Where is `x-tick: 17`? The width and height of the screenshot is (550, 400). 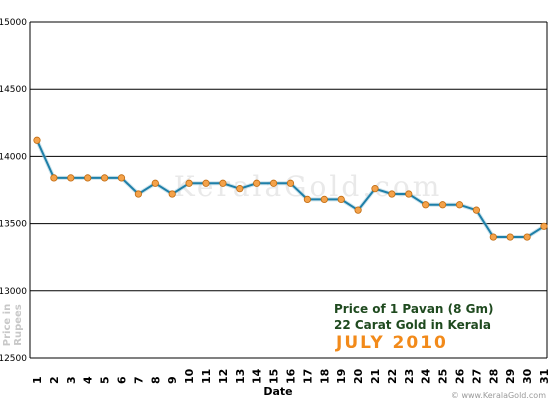 x-tick: 17 is located at coordinates (307, 376).